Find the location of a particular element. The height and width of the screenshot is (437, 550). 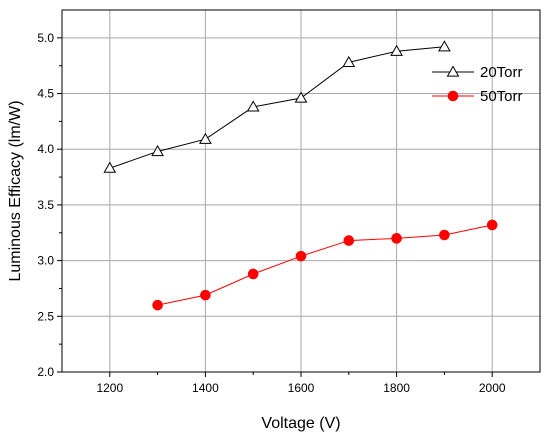

x-tick-label: 2000 is located at coordinates (492, 388).